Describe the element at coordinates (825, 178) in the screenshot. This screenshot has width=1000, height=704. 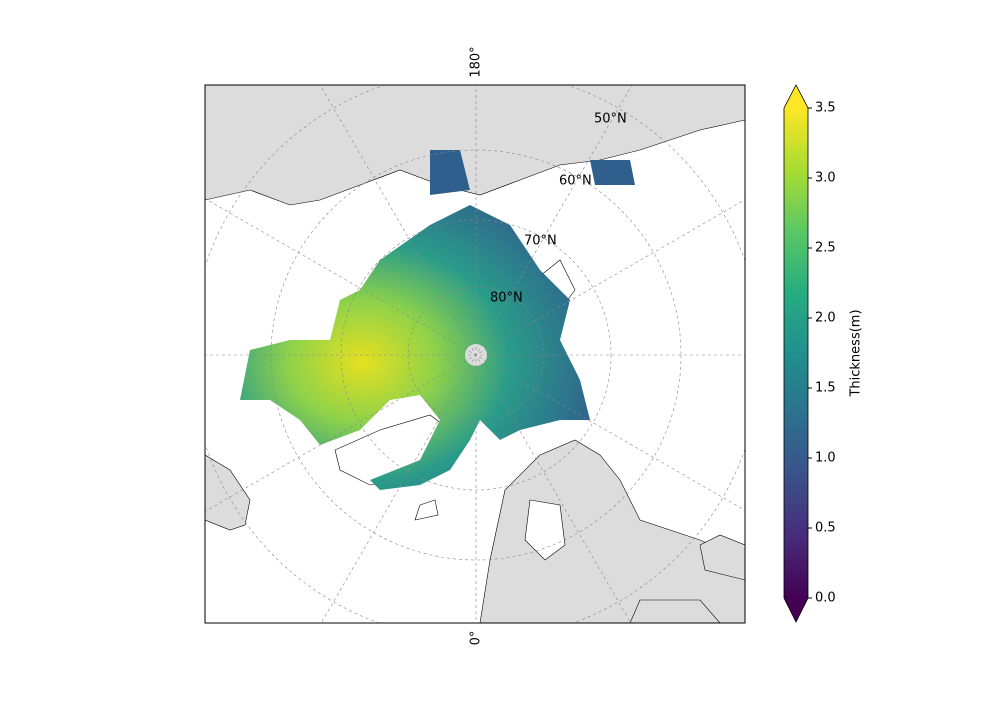
I see `colorbar-tick-label: 3.0` at that location.